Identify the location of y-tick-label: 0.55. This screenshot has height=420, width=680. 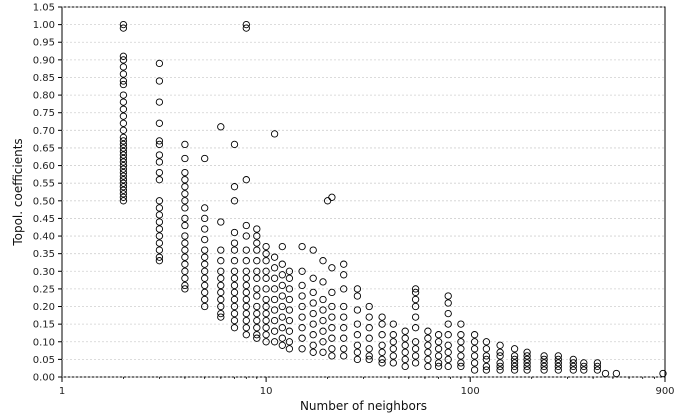
(44, 184).